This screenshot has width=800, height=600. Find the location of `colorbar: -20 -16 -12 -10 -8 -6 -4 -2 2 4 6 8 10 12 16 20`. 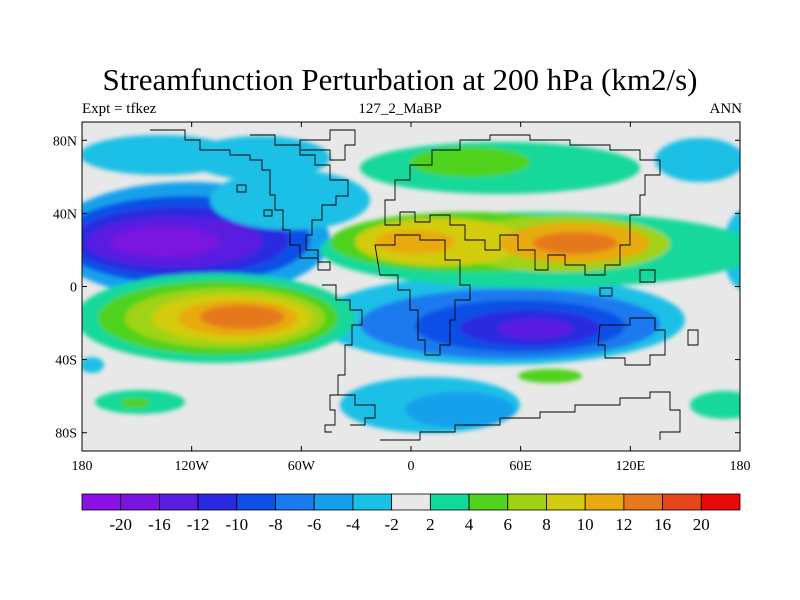

colorbar: -20 -16 -12 -10 -8 -6 -4 -2 2 4 6 8 10 12 16 20 is located at coordinates (411, 513).